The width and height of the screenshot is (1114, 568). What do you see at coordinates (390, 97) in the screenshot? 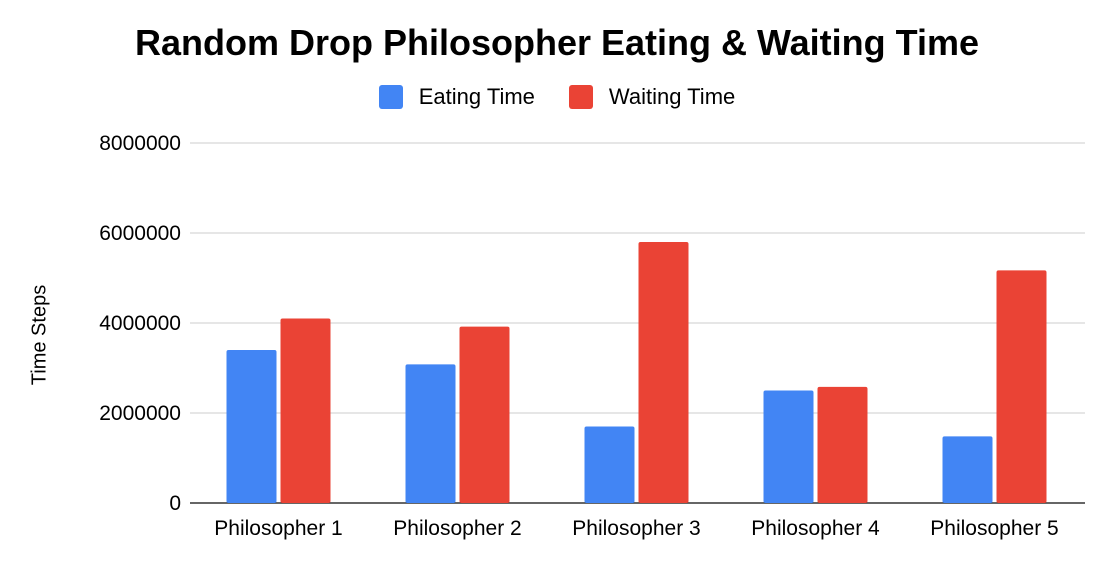
I see `legend-swatch-eating` at bounding box center [390, 97].